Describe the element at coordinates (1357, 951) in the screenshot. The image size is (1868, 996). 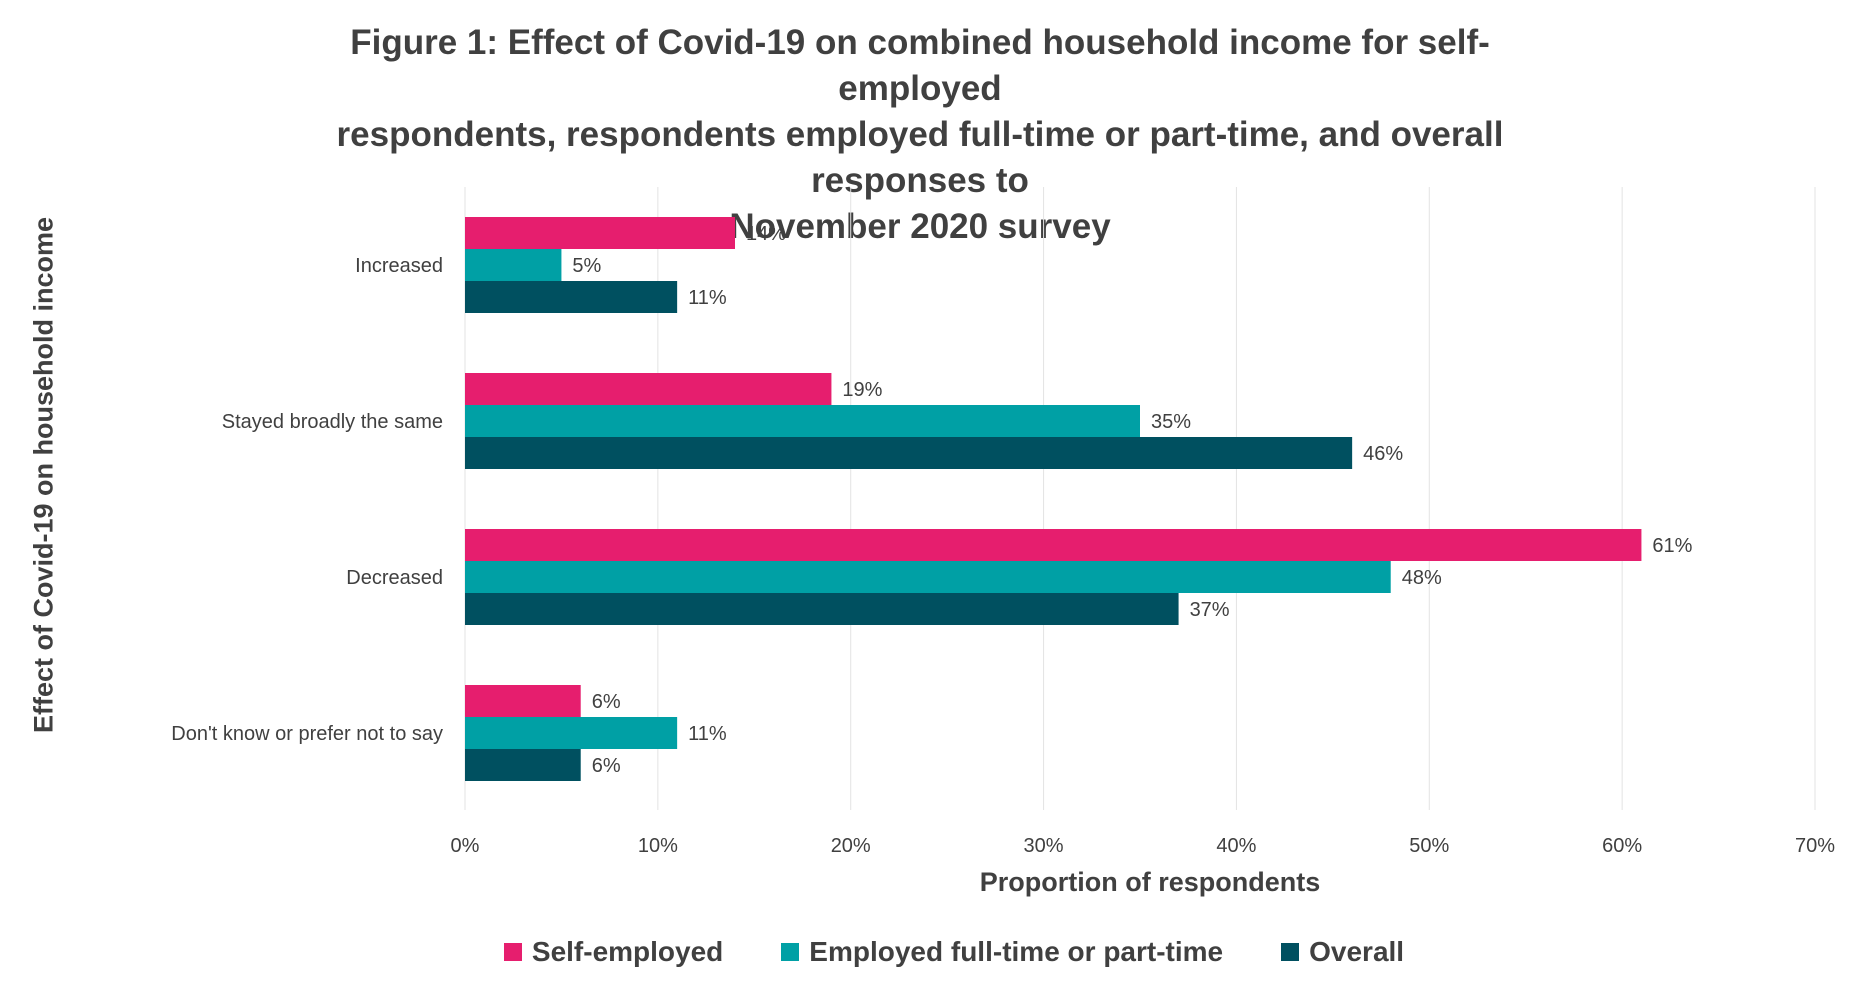
I see `legend-label-overall: Overall` at that location.